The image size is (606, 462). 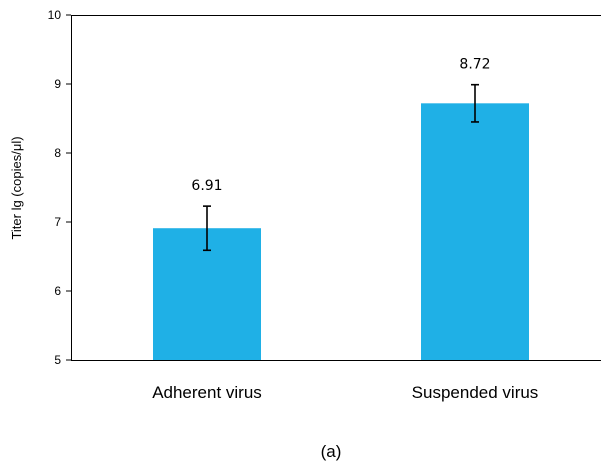 I want to click on y-axis-ticks: 5 6 7 8 9 10, so click(x=59, y=187).